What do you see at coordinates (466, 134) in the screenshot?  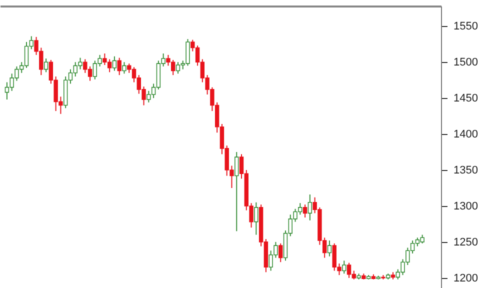 I see `y-tick-label: 1400` at bounding box center [466, 134].